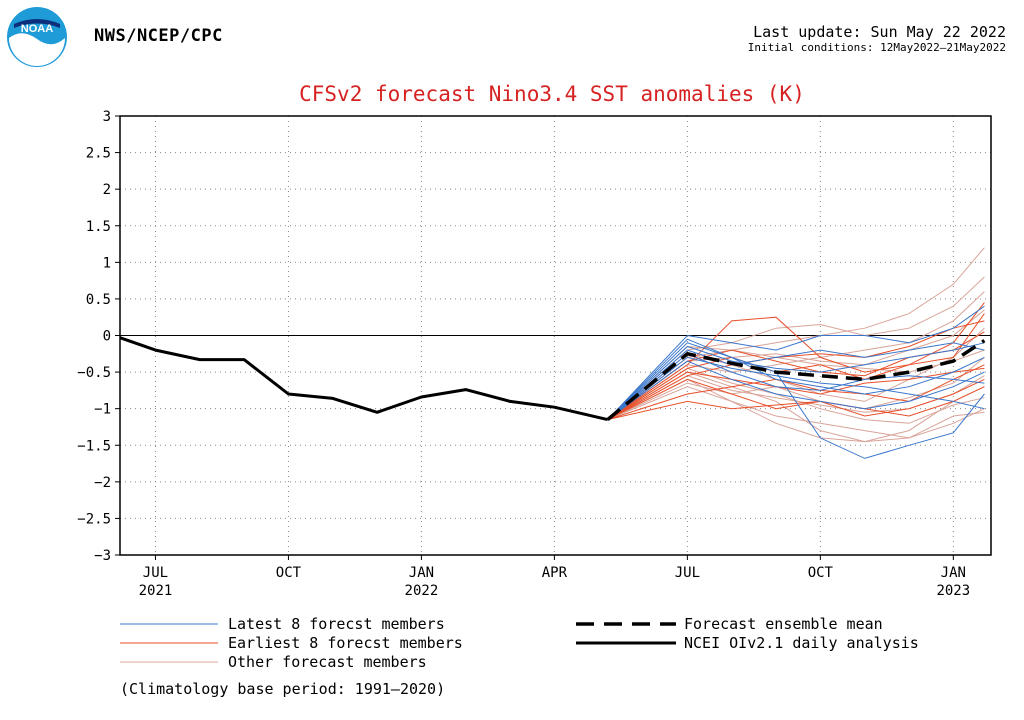  Describe the element at coordinates (94, 373) in the screenshot. I see `y-tick-label: −0.5` at that location.